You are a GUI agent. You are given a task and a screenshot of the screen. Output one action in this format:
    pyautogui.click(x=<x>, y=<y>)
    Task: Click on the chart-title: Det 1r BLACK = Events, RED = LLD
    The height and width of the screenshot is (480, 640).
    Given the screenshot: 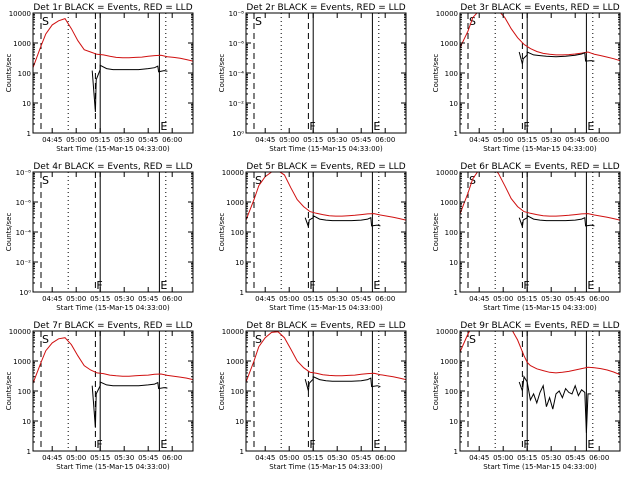 What is the action you would take?
    pyautogui.click(x=112, y=8)
    